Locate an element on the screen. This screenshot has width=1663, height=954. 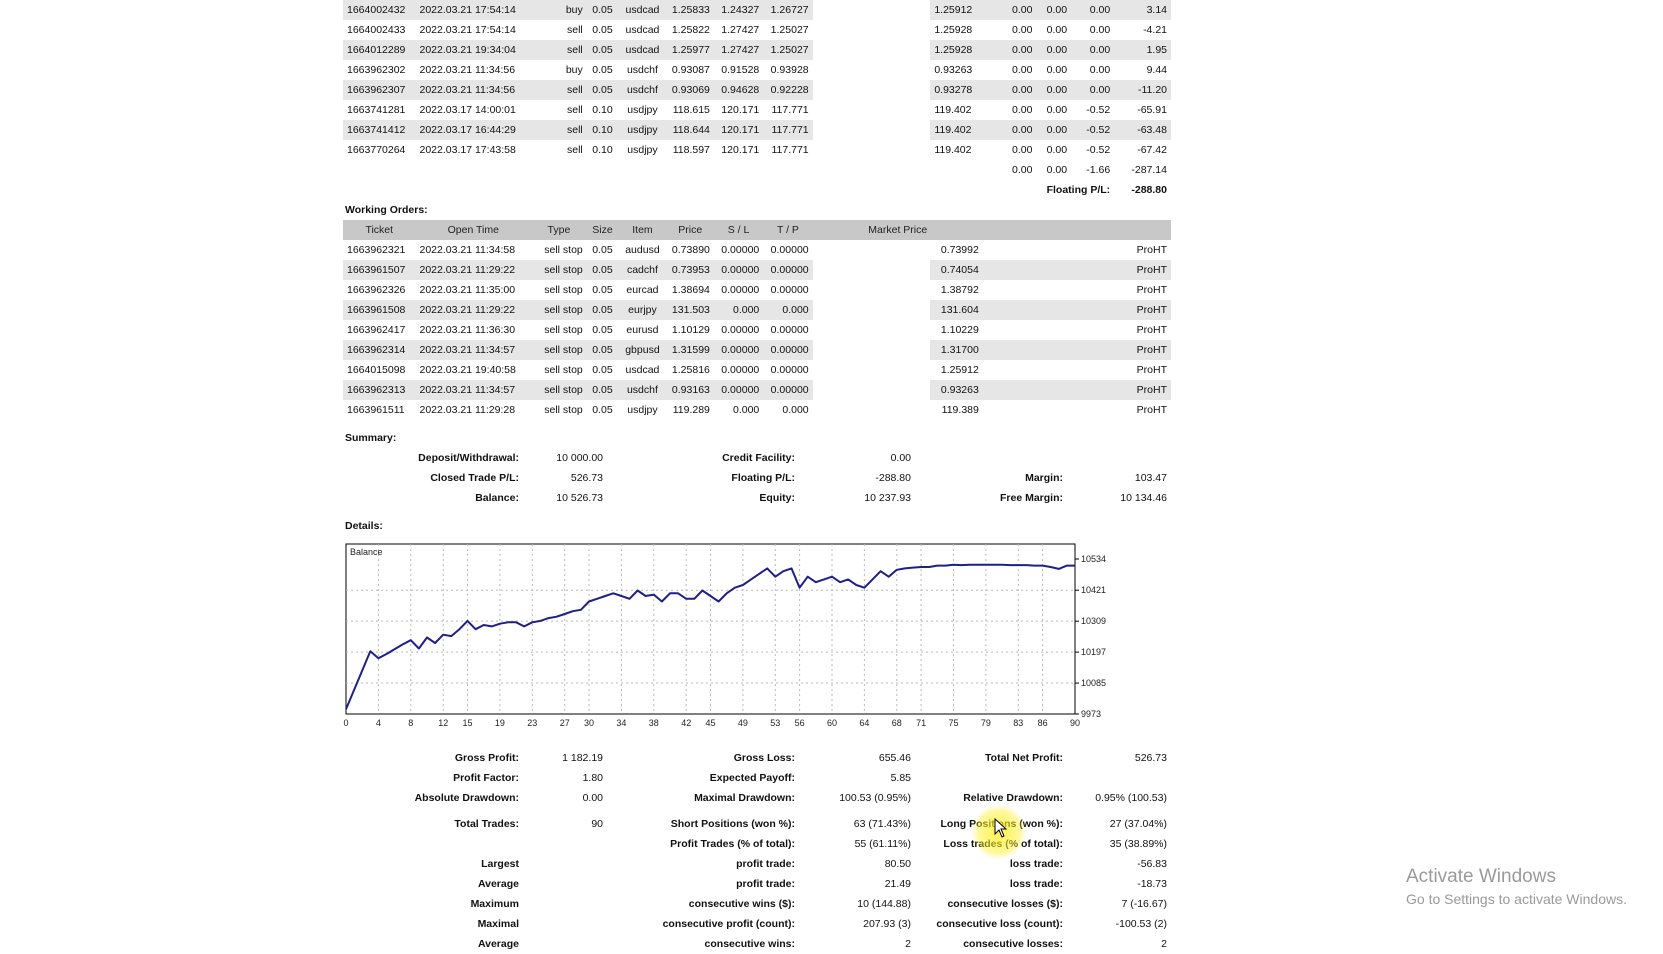
ticket-cell: 1663741281 is located at coordinates (376, 110).